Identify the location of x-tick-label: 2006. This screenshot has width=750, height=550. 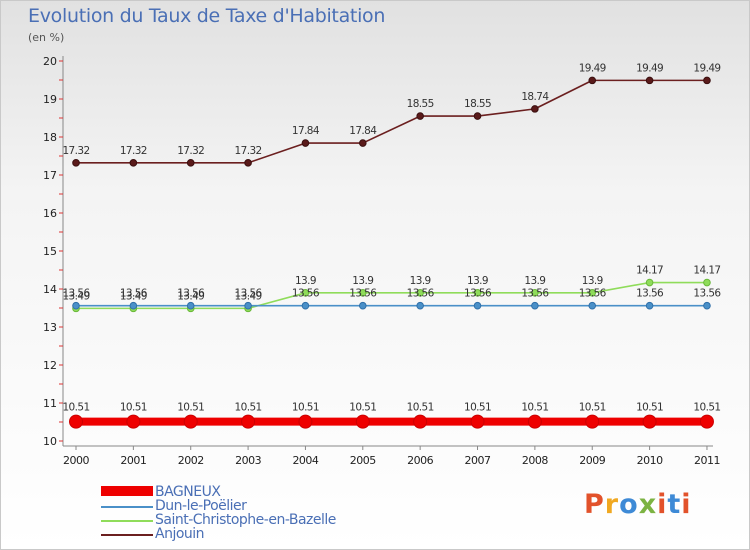
(420, 460).